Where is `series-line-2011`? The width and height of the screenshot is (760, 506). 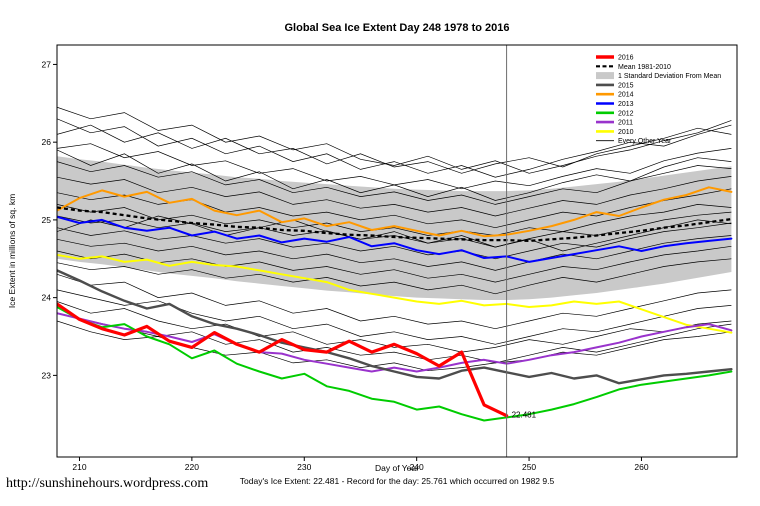
series-line-2011 is located at coordinates (395, 342).